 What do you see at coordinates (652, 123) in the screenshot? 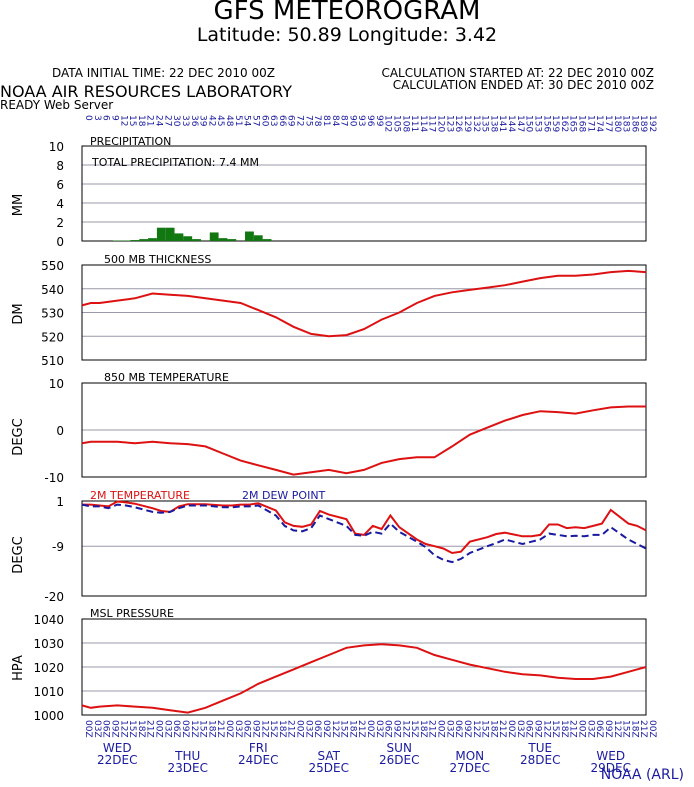
I see `forecast-hour-label: 192` at bounding box center [652, 123].